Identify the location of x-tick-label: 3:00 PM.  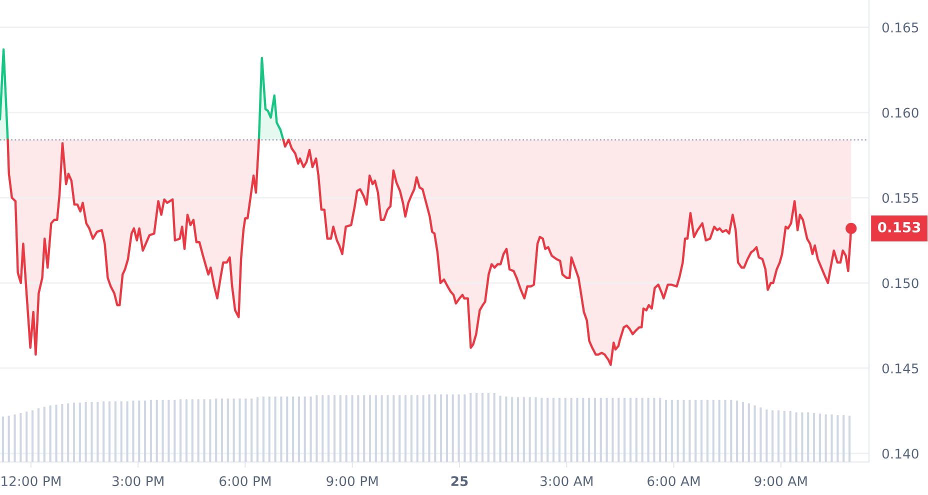
(138, 481).